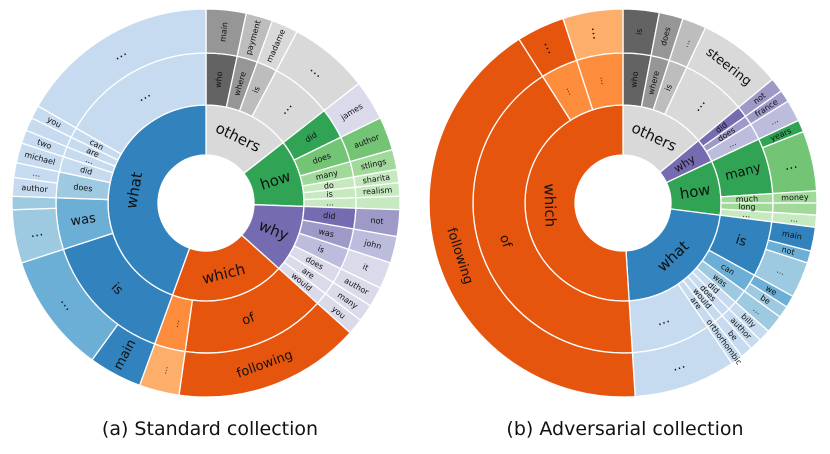  What do you see at coordinates (34, 203) in the screenshot?
I see `segment-what-was-other` at bounding box center [34, 203].